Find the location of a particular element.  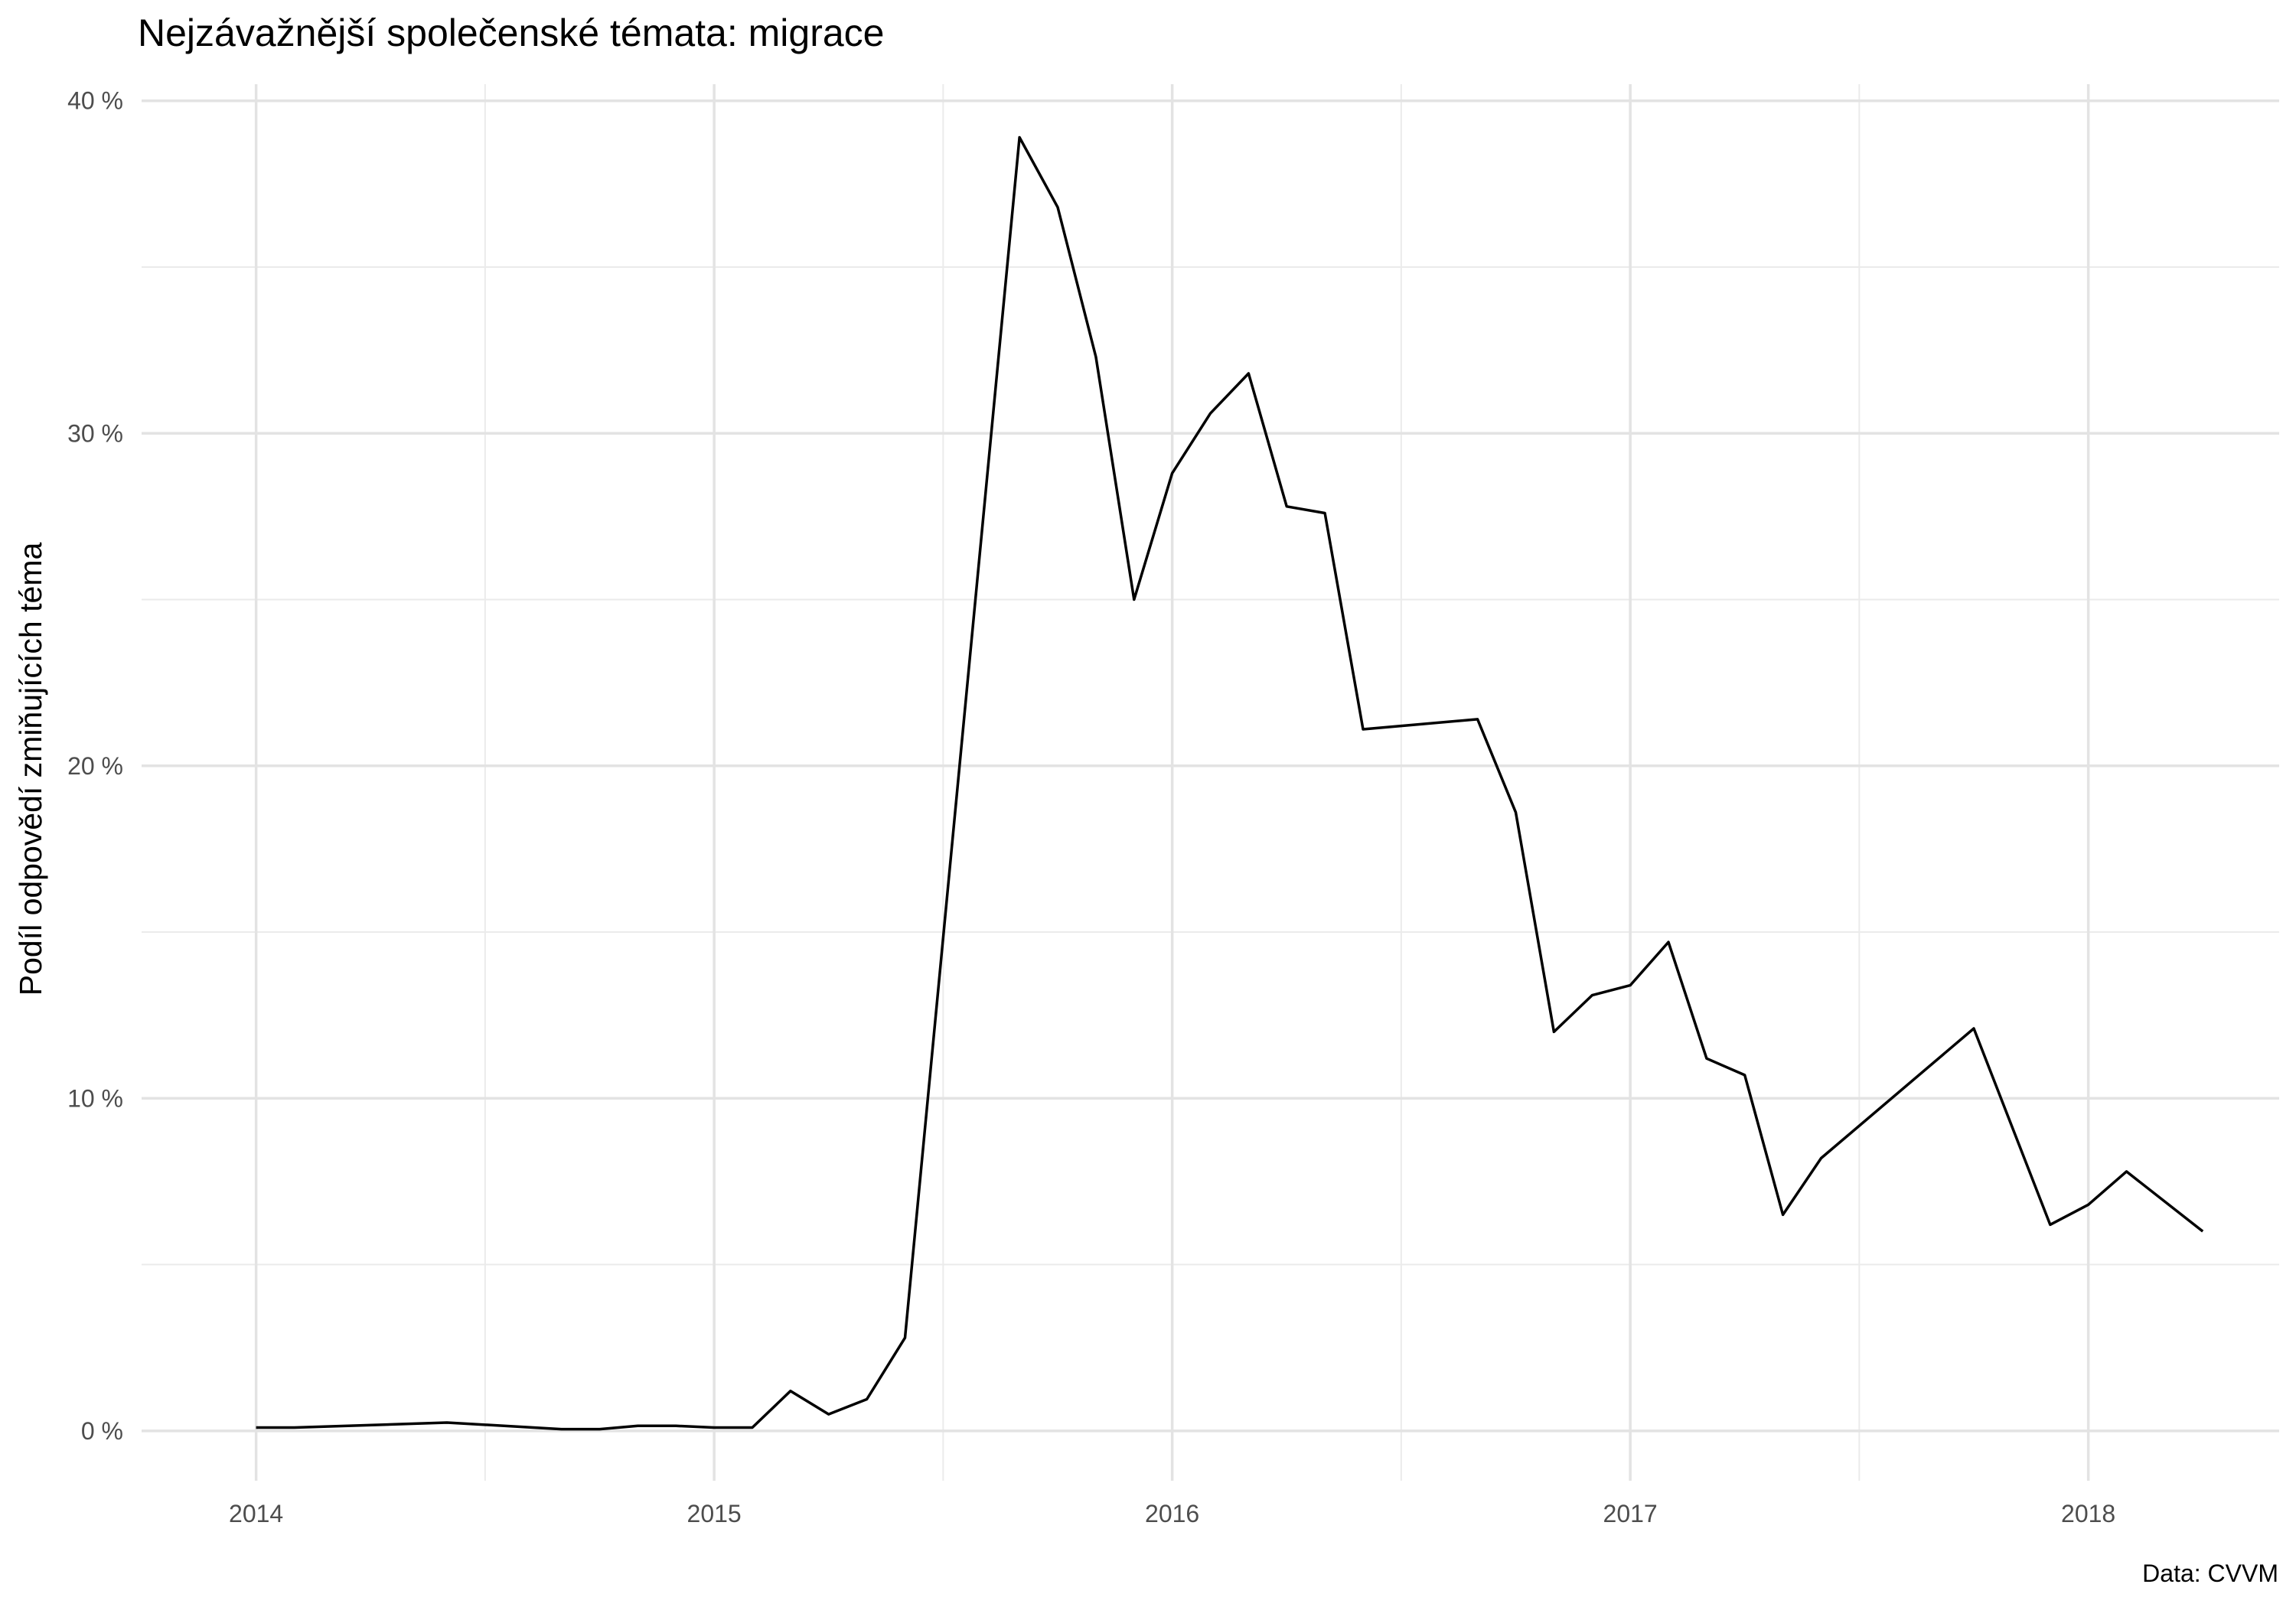

chart-caption: Data: CVVM is located at coordinates (2210, 1573).